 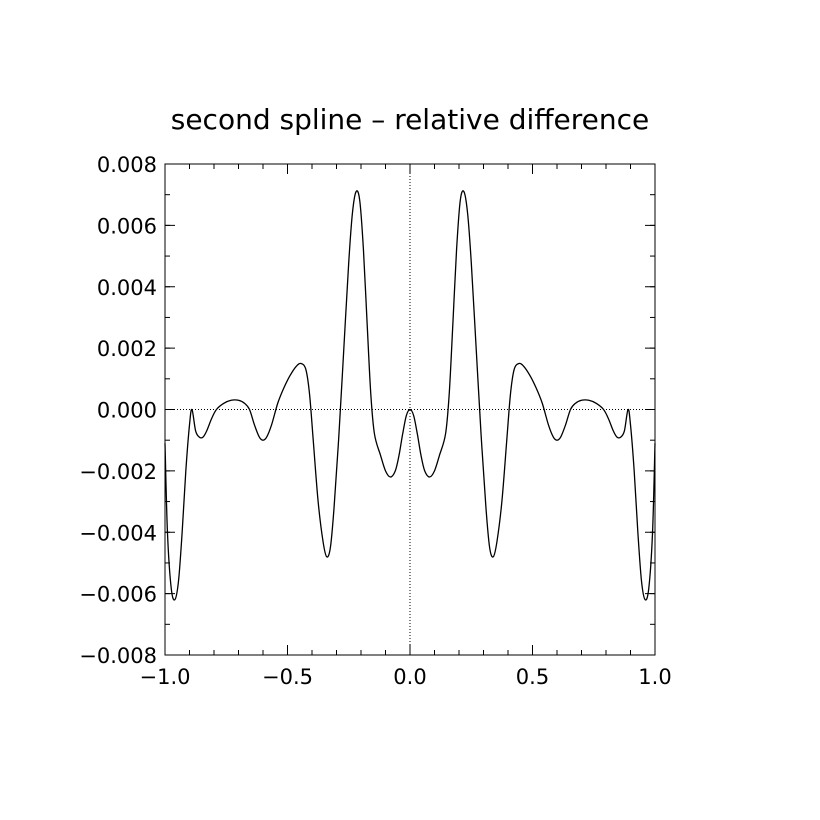 I want to click on x-tick-label: −0.5, so click(x=287, y=677).